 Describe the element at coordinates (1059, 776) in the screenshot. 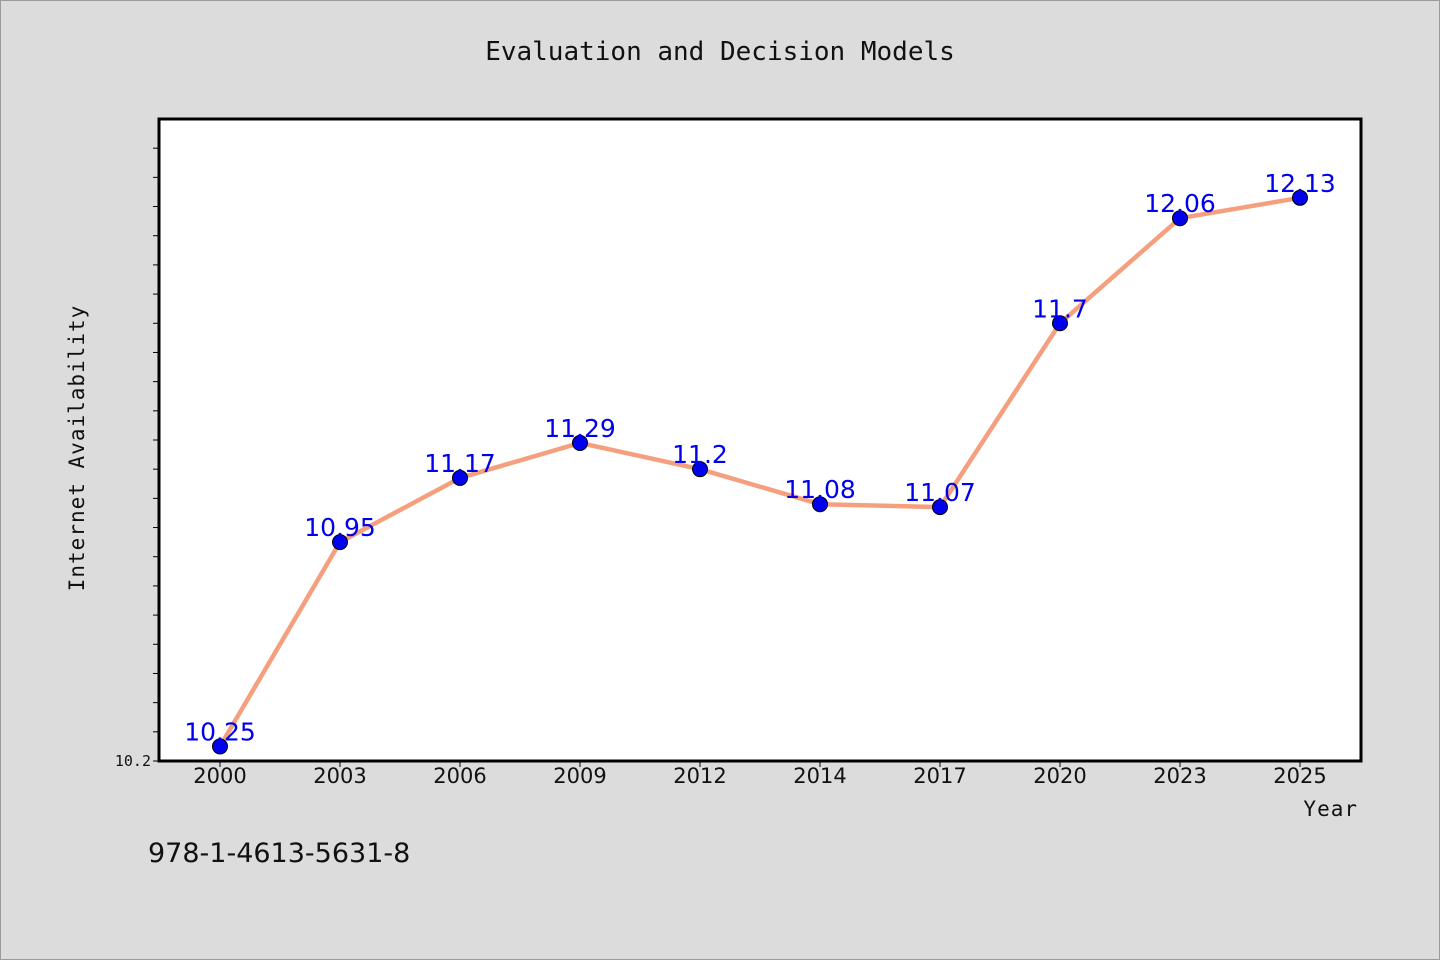

I see `x-tick-label: 2020` at that location.